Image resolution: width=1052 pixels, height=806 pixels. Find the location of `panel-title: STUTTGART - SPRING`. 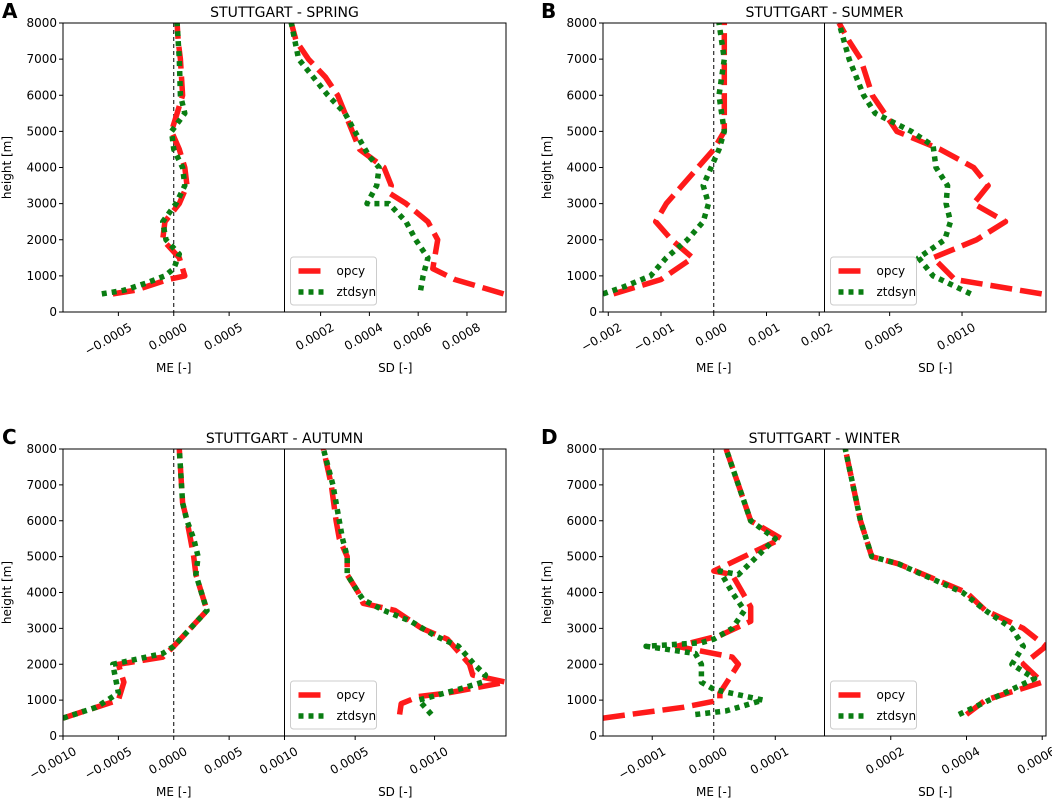

panel-title: STUTTGART - SPRING is located at coordinates (284, 13).